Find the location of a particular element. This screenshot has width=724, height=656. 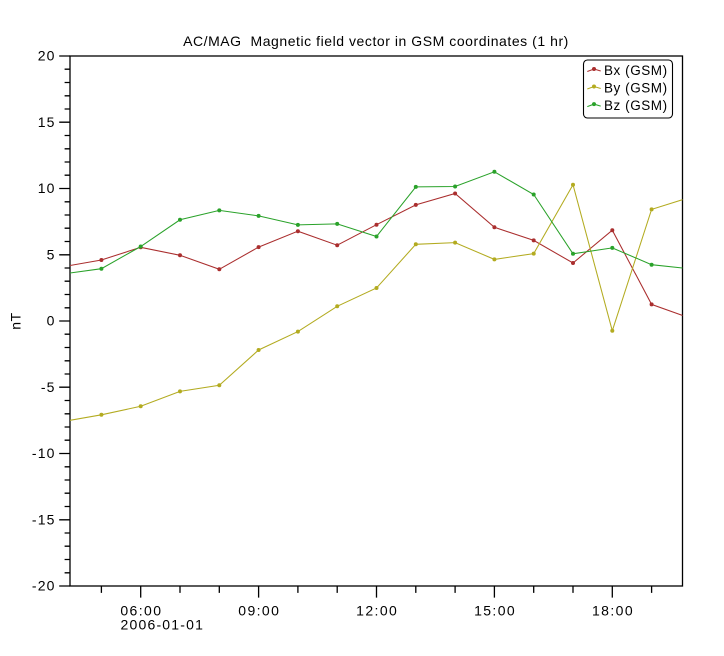

svg-text: By (GSM) is located at coordinates (636, 87).